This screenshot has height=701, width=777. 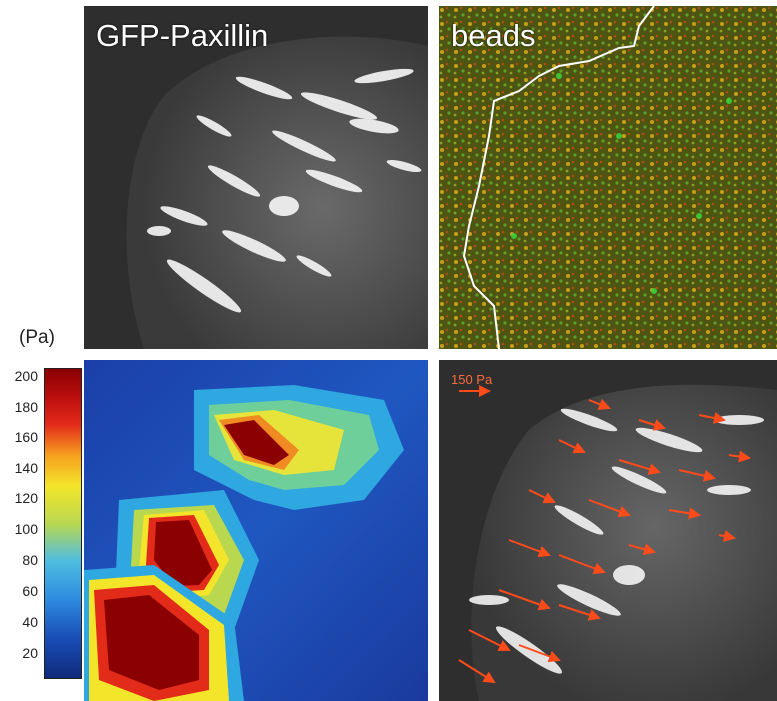 What do you see at coordinates (182, 35) in the screenshot?
I see `gfp-paxillin-label: GFP-Paxillin` at bounding box center [182, 35].